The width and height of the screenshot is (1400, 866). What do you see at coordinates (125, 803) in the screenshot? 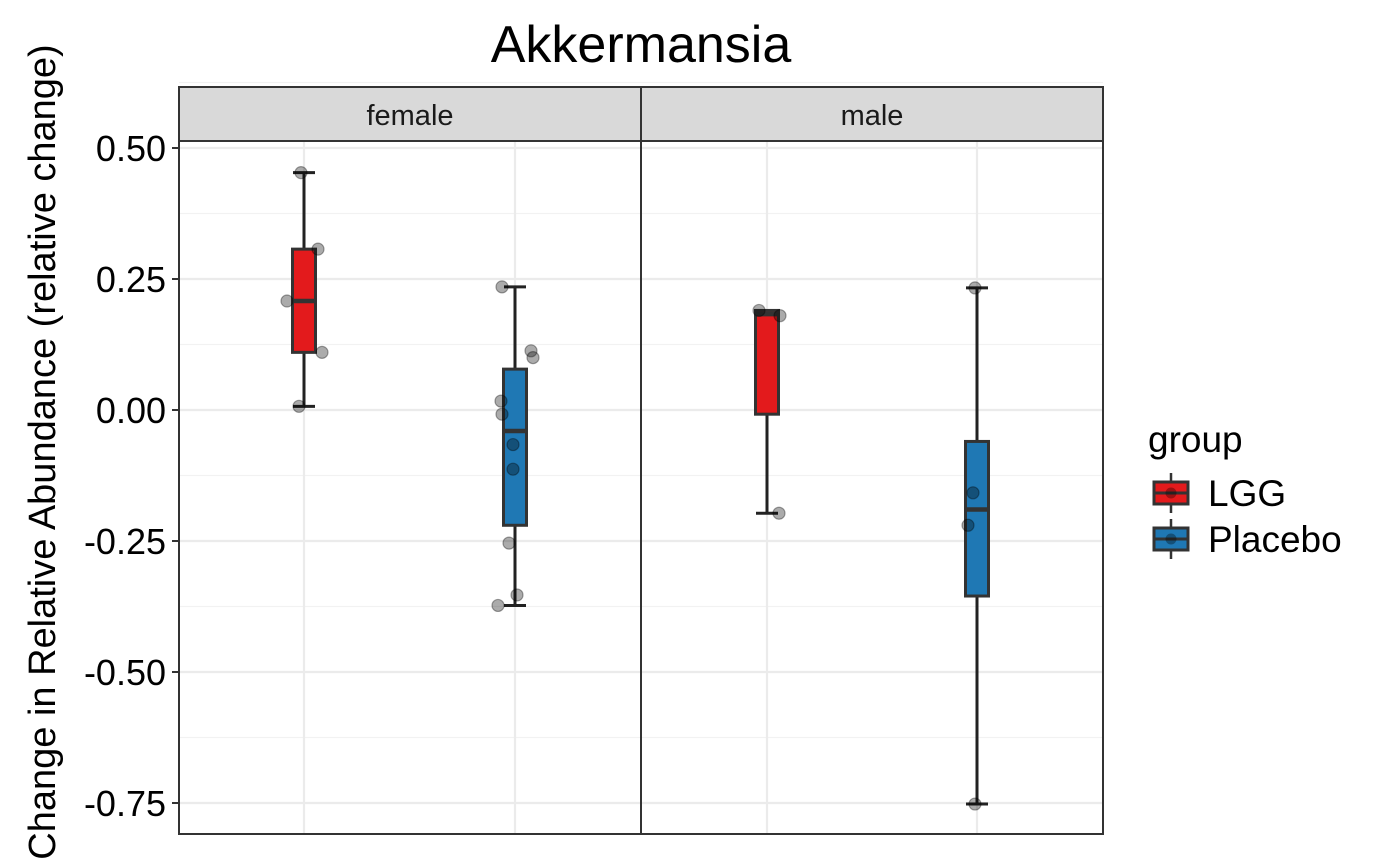
I see `y-tick-label: -0.75` at bounding box center [125, 803].